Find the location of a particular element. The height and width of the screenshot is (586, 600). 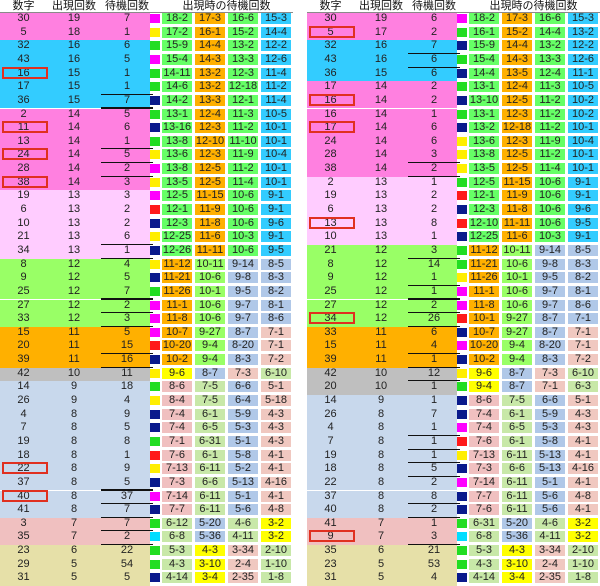

wait-history-cell: 8-20 is located at coordinates (243, 346).